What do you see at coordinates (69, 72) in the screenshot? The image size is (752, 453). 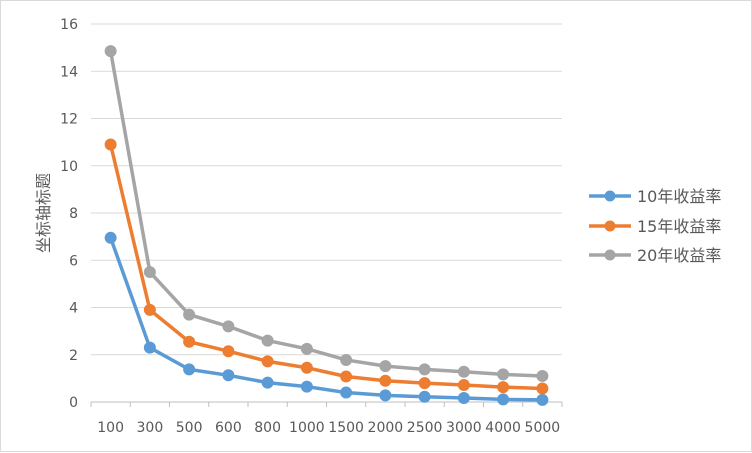 I see `y-tick-label: 14` at bounding box center [69, 72].